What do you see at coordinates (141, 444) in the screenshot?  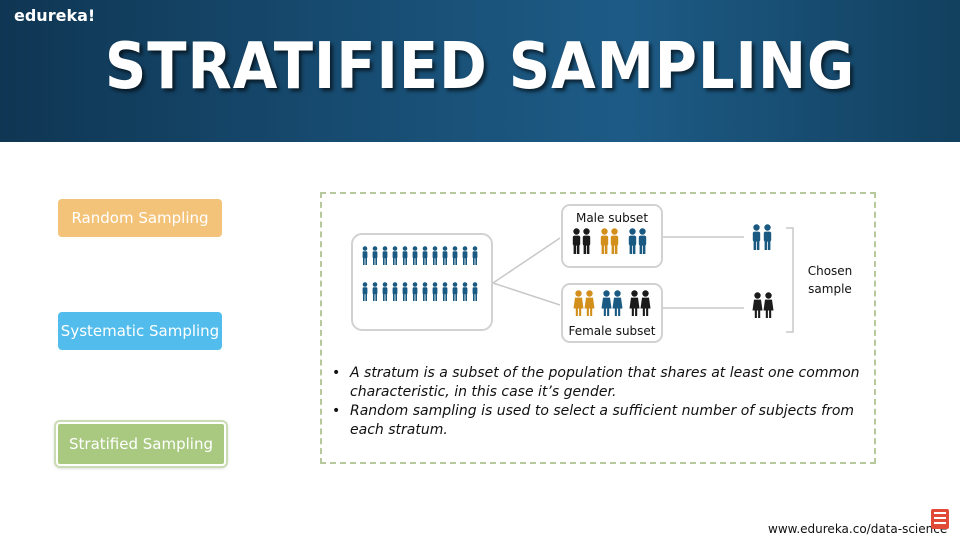 I see `stratified-sampling-button: Stratified Sampling` at bounding box center [141, 444].